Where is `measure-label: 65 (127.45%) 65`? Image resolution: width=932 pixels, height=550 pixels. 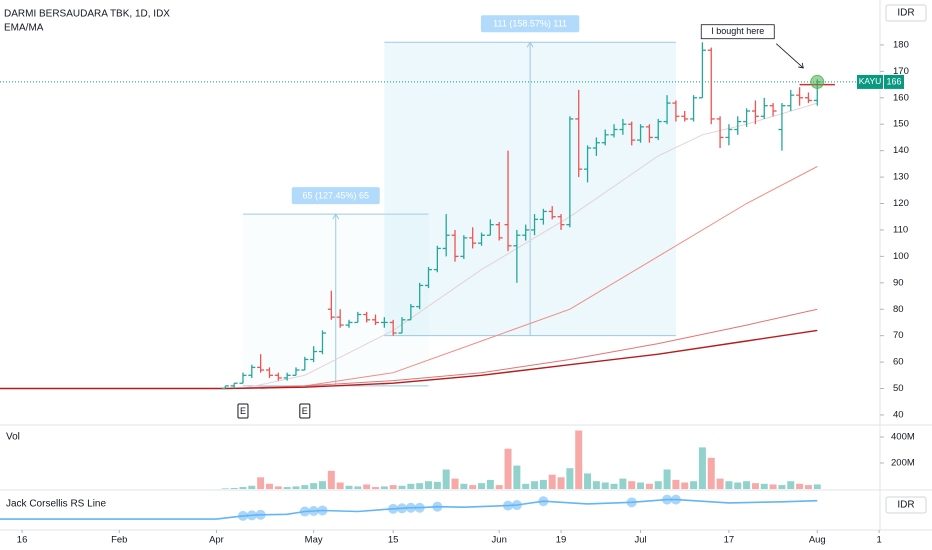 measure-label: 65 (127.45%) 65 is located at coordinates (335, 195).